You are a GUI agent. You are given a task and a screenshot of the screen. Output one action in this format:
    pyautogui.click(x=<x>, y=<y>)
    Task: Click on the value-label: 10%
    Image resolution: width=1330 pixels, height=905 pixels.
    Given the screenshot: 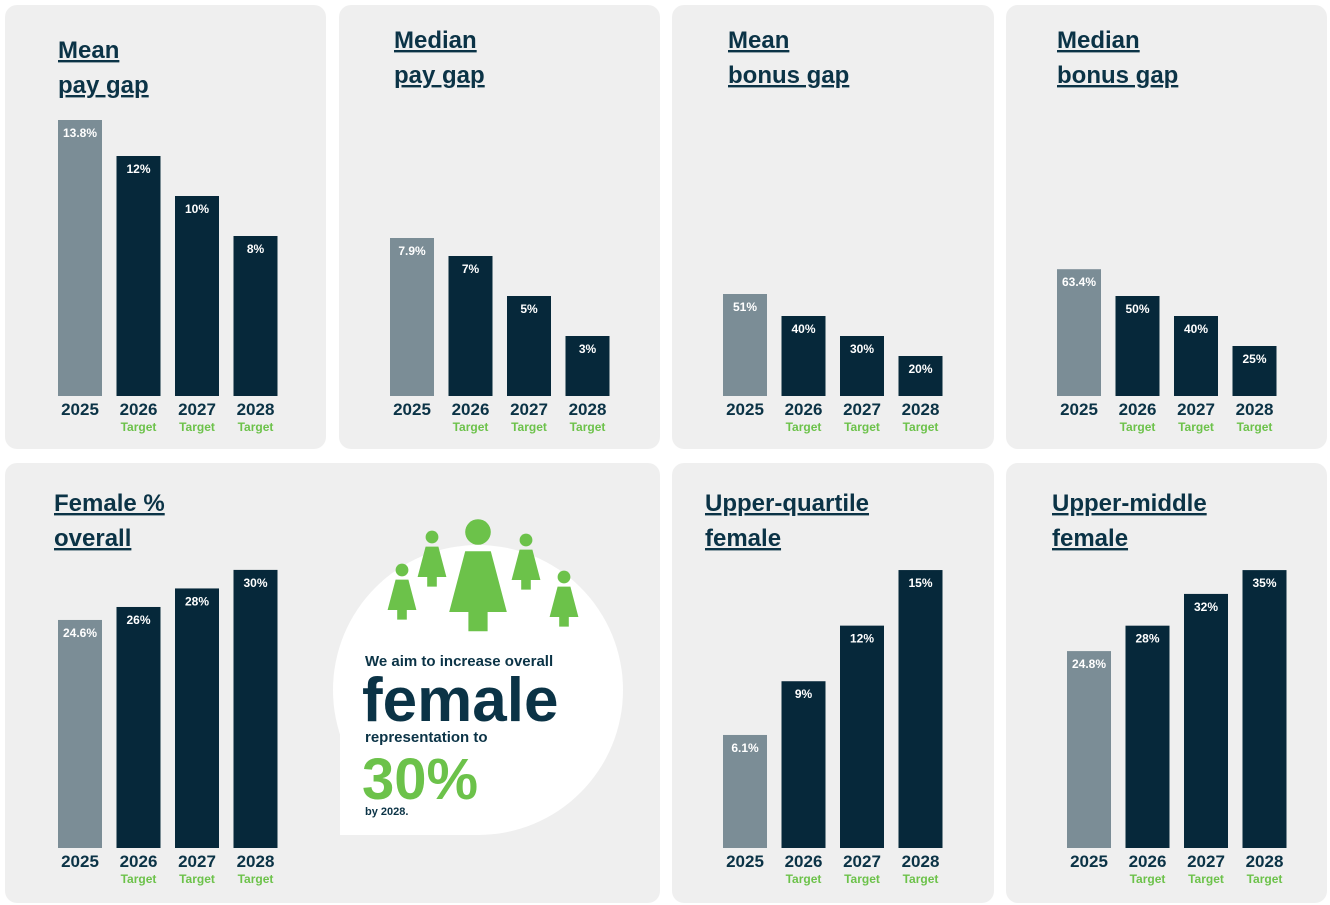 What is the action you would take?
    pyautogui.click(x=197, y=209)
    